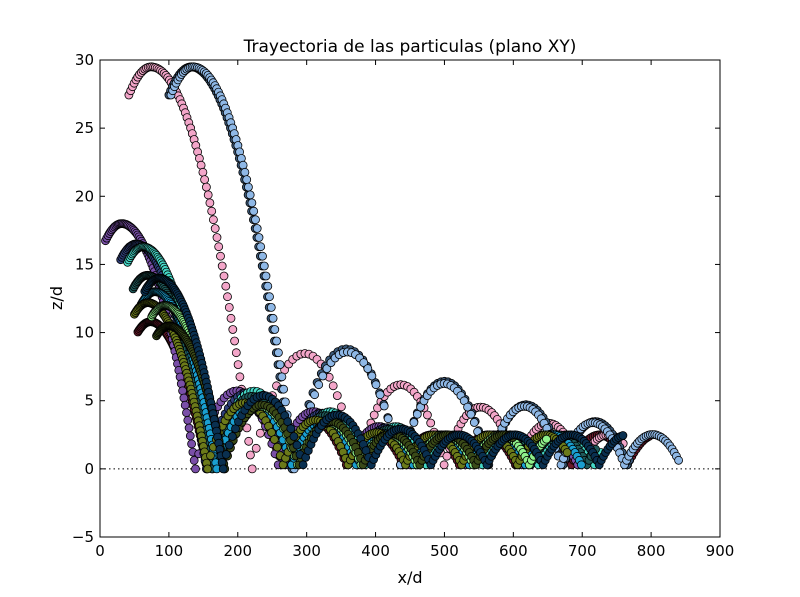 The width and height of the screenshot is (800, 597). Describe the element at coordinates (409, 577) in the screenshot. I see `x-axis-label: x/d` at that location.